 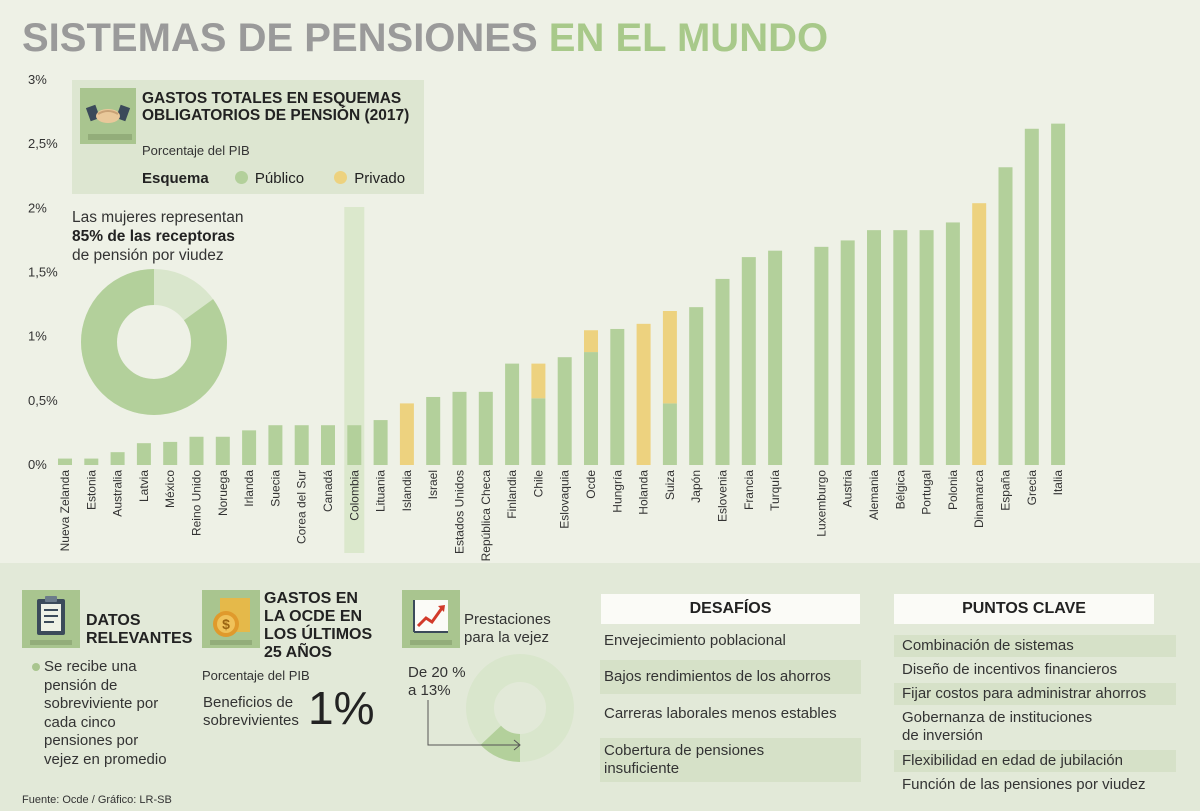 What do you see at coordinates (298, 652) in the screenshot?
I see `gastos-title-line4: 25 AÑOS` at bounding box center [298, 652].